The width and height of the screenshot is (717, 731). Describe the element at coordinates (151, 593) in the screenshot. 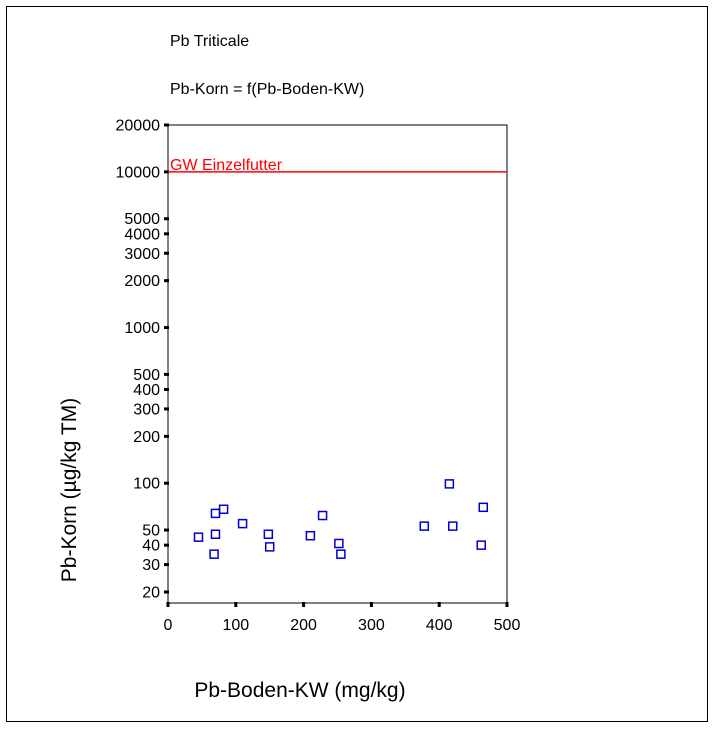

I see `y-tick-label: 20` at that location.